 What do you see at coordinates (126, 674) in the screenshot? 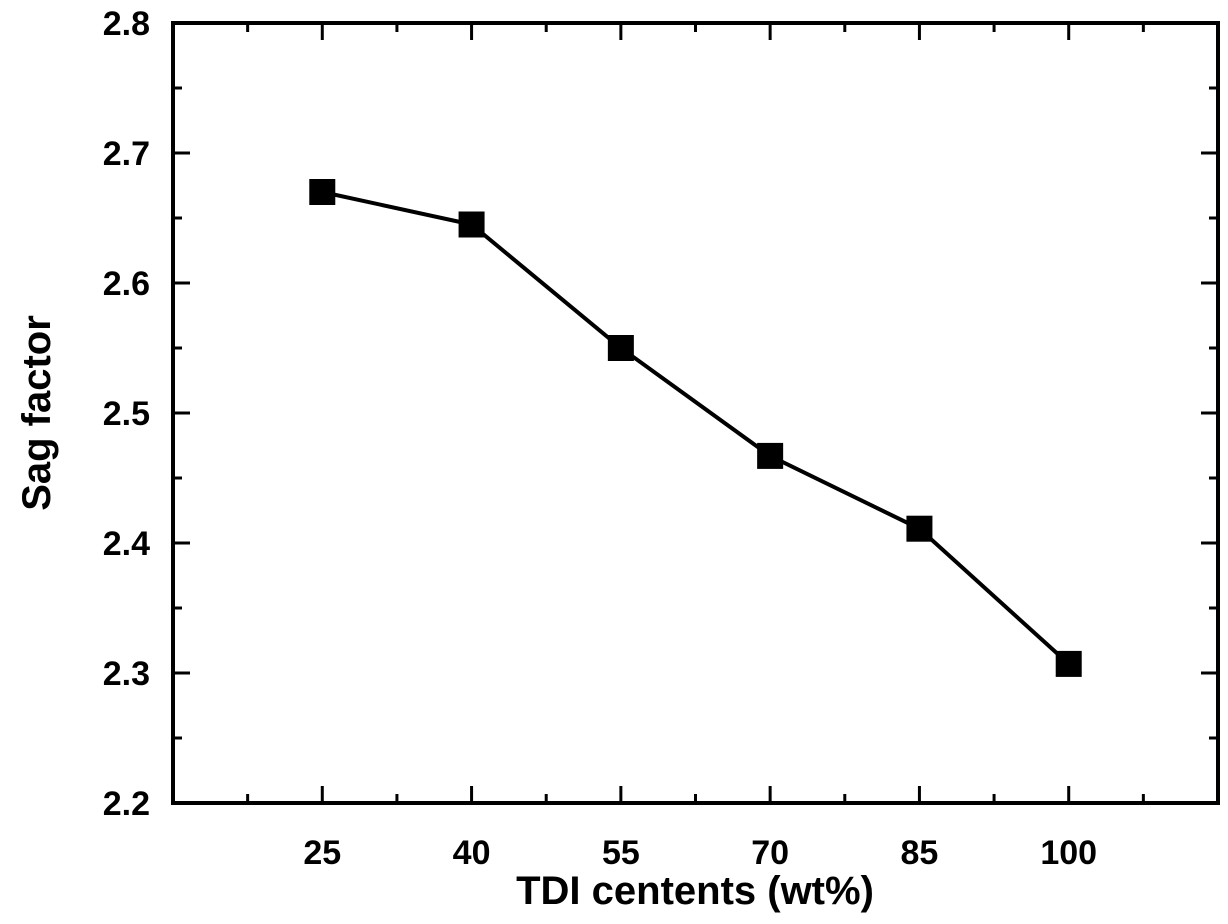
I see `y-tick-label: 2.3` at bounding box center [126, 674].